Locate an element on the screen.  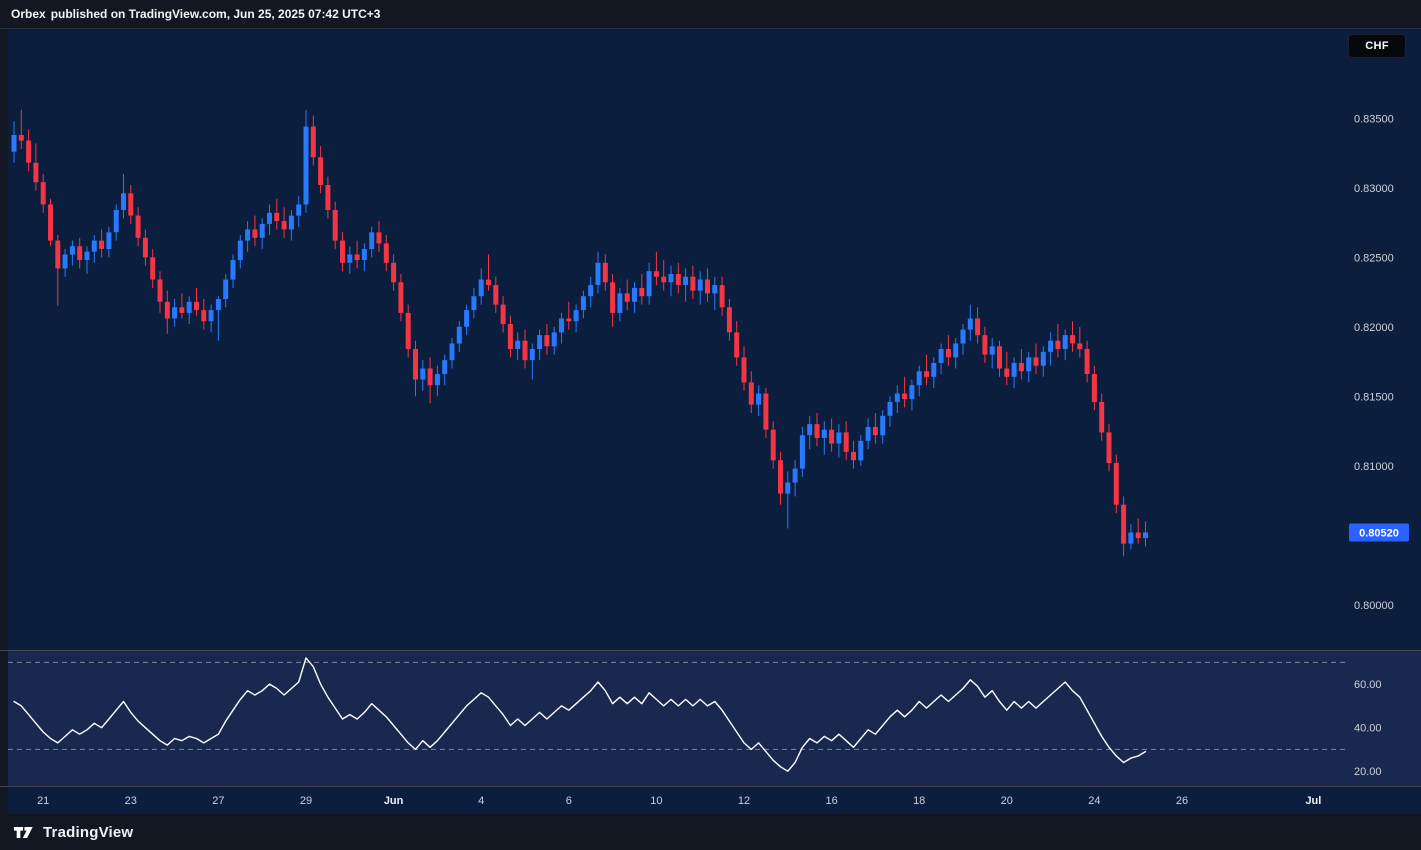
rsi-axis: 60.00 40.00 20.00 is located at coordinates (1368, 728).